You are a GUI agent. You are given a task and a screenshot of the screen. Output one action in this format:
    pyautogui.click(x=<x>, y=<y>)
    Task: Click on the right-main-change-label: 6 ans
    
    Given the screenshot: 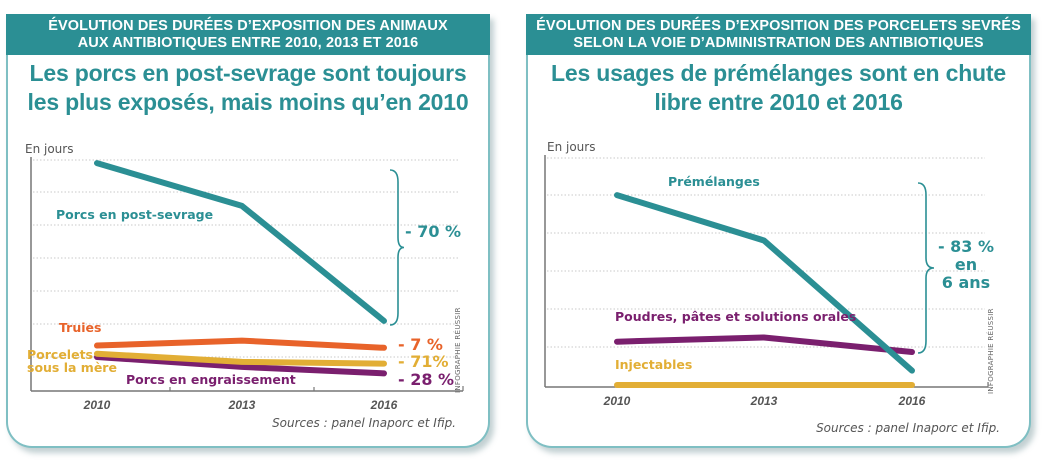 What is the action you would take?
    pyautogui.click(x=966, y=282)
    